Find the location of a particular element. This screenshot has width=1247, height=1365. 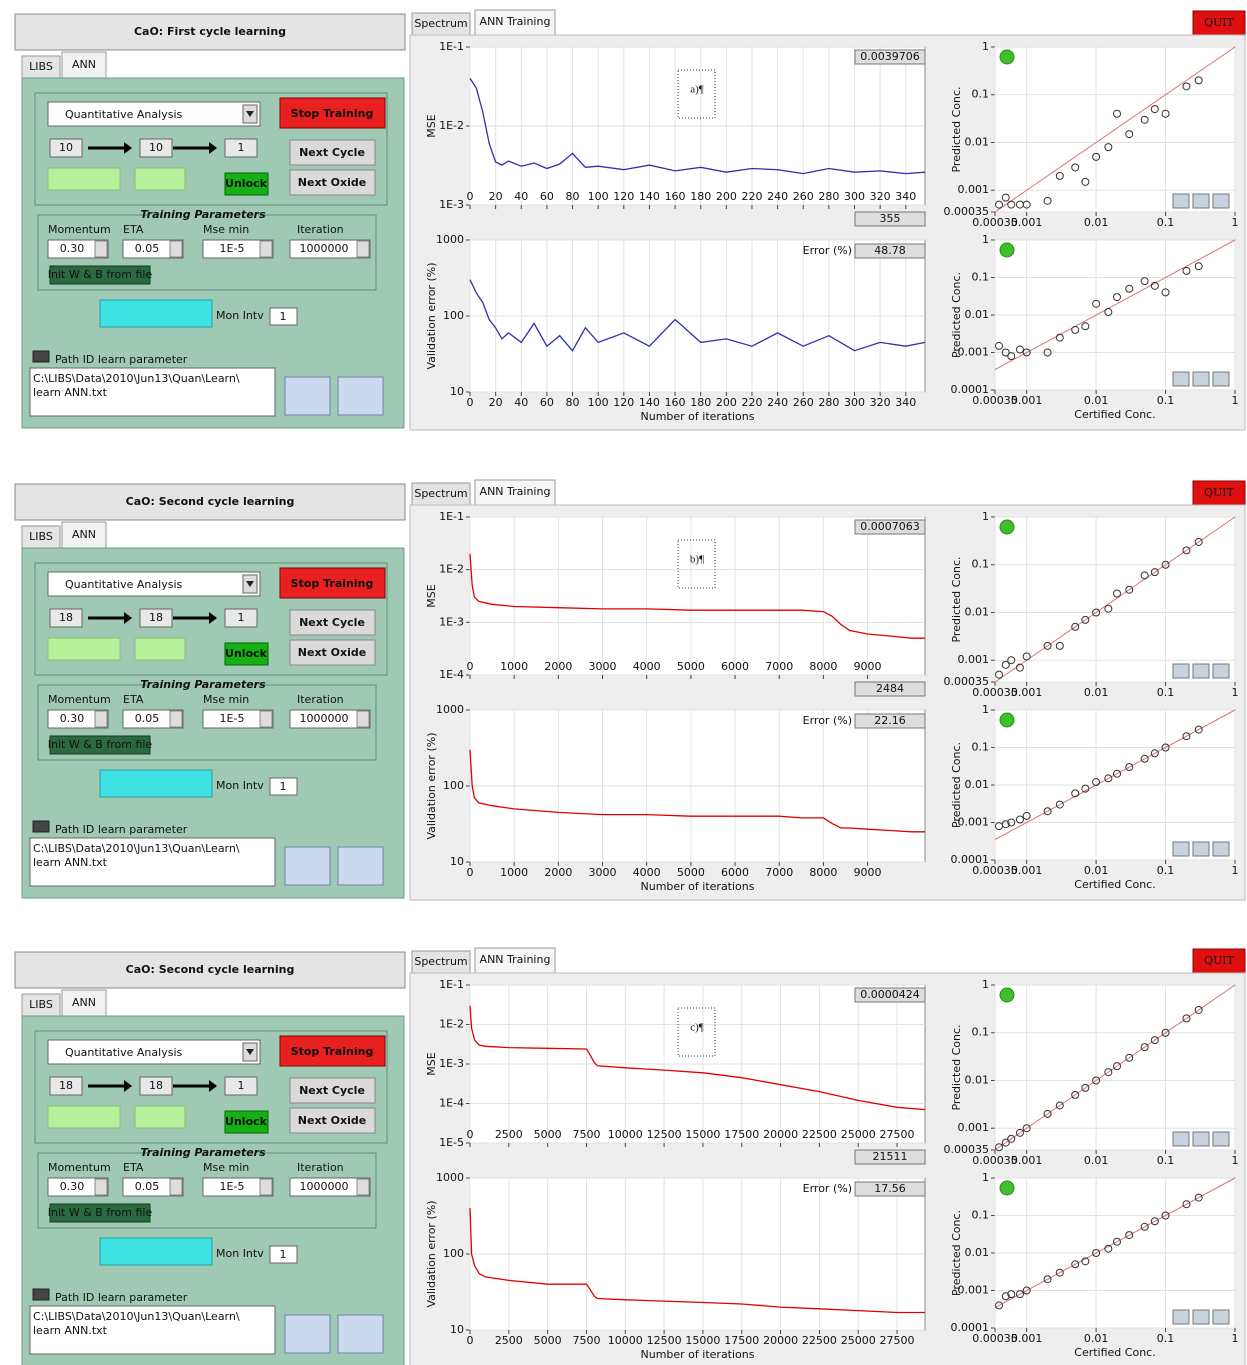

x-tick-label: 280 is located at coordinates (828, 402).